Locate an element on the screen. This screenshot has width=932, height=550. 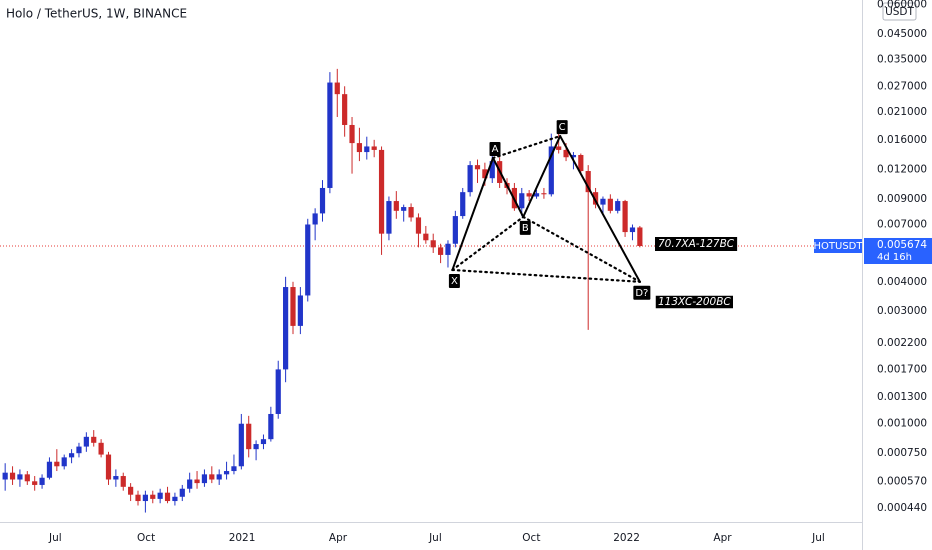
pattern-point-label: C is located at coordinates (562, 127).